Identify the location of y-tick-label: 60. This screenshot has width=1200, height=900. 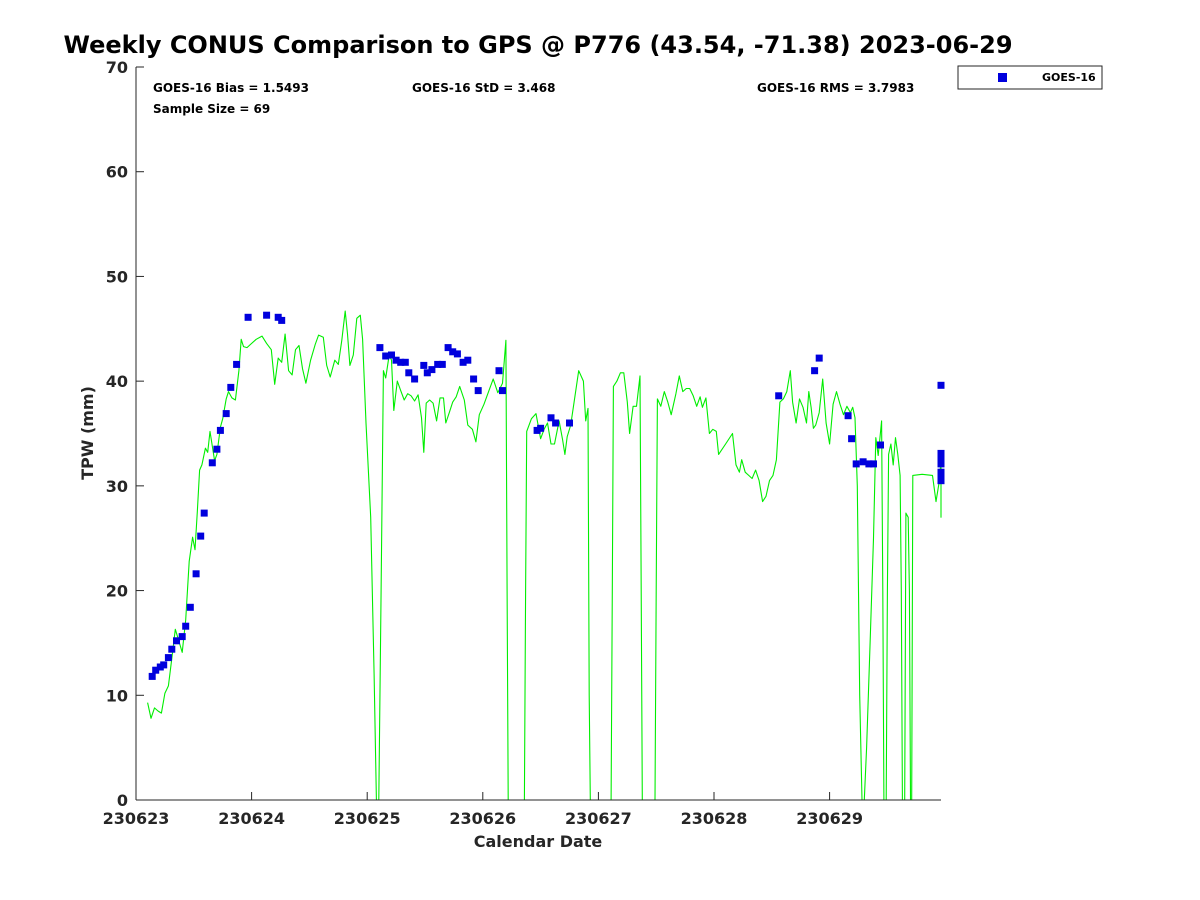
(117, 172).